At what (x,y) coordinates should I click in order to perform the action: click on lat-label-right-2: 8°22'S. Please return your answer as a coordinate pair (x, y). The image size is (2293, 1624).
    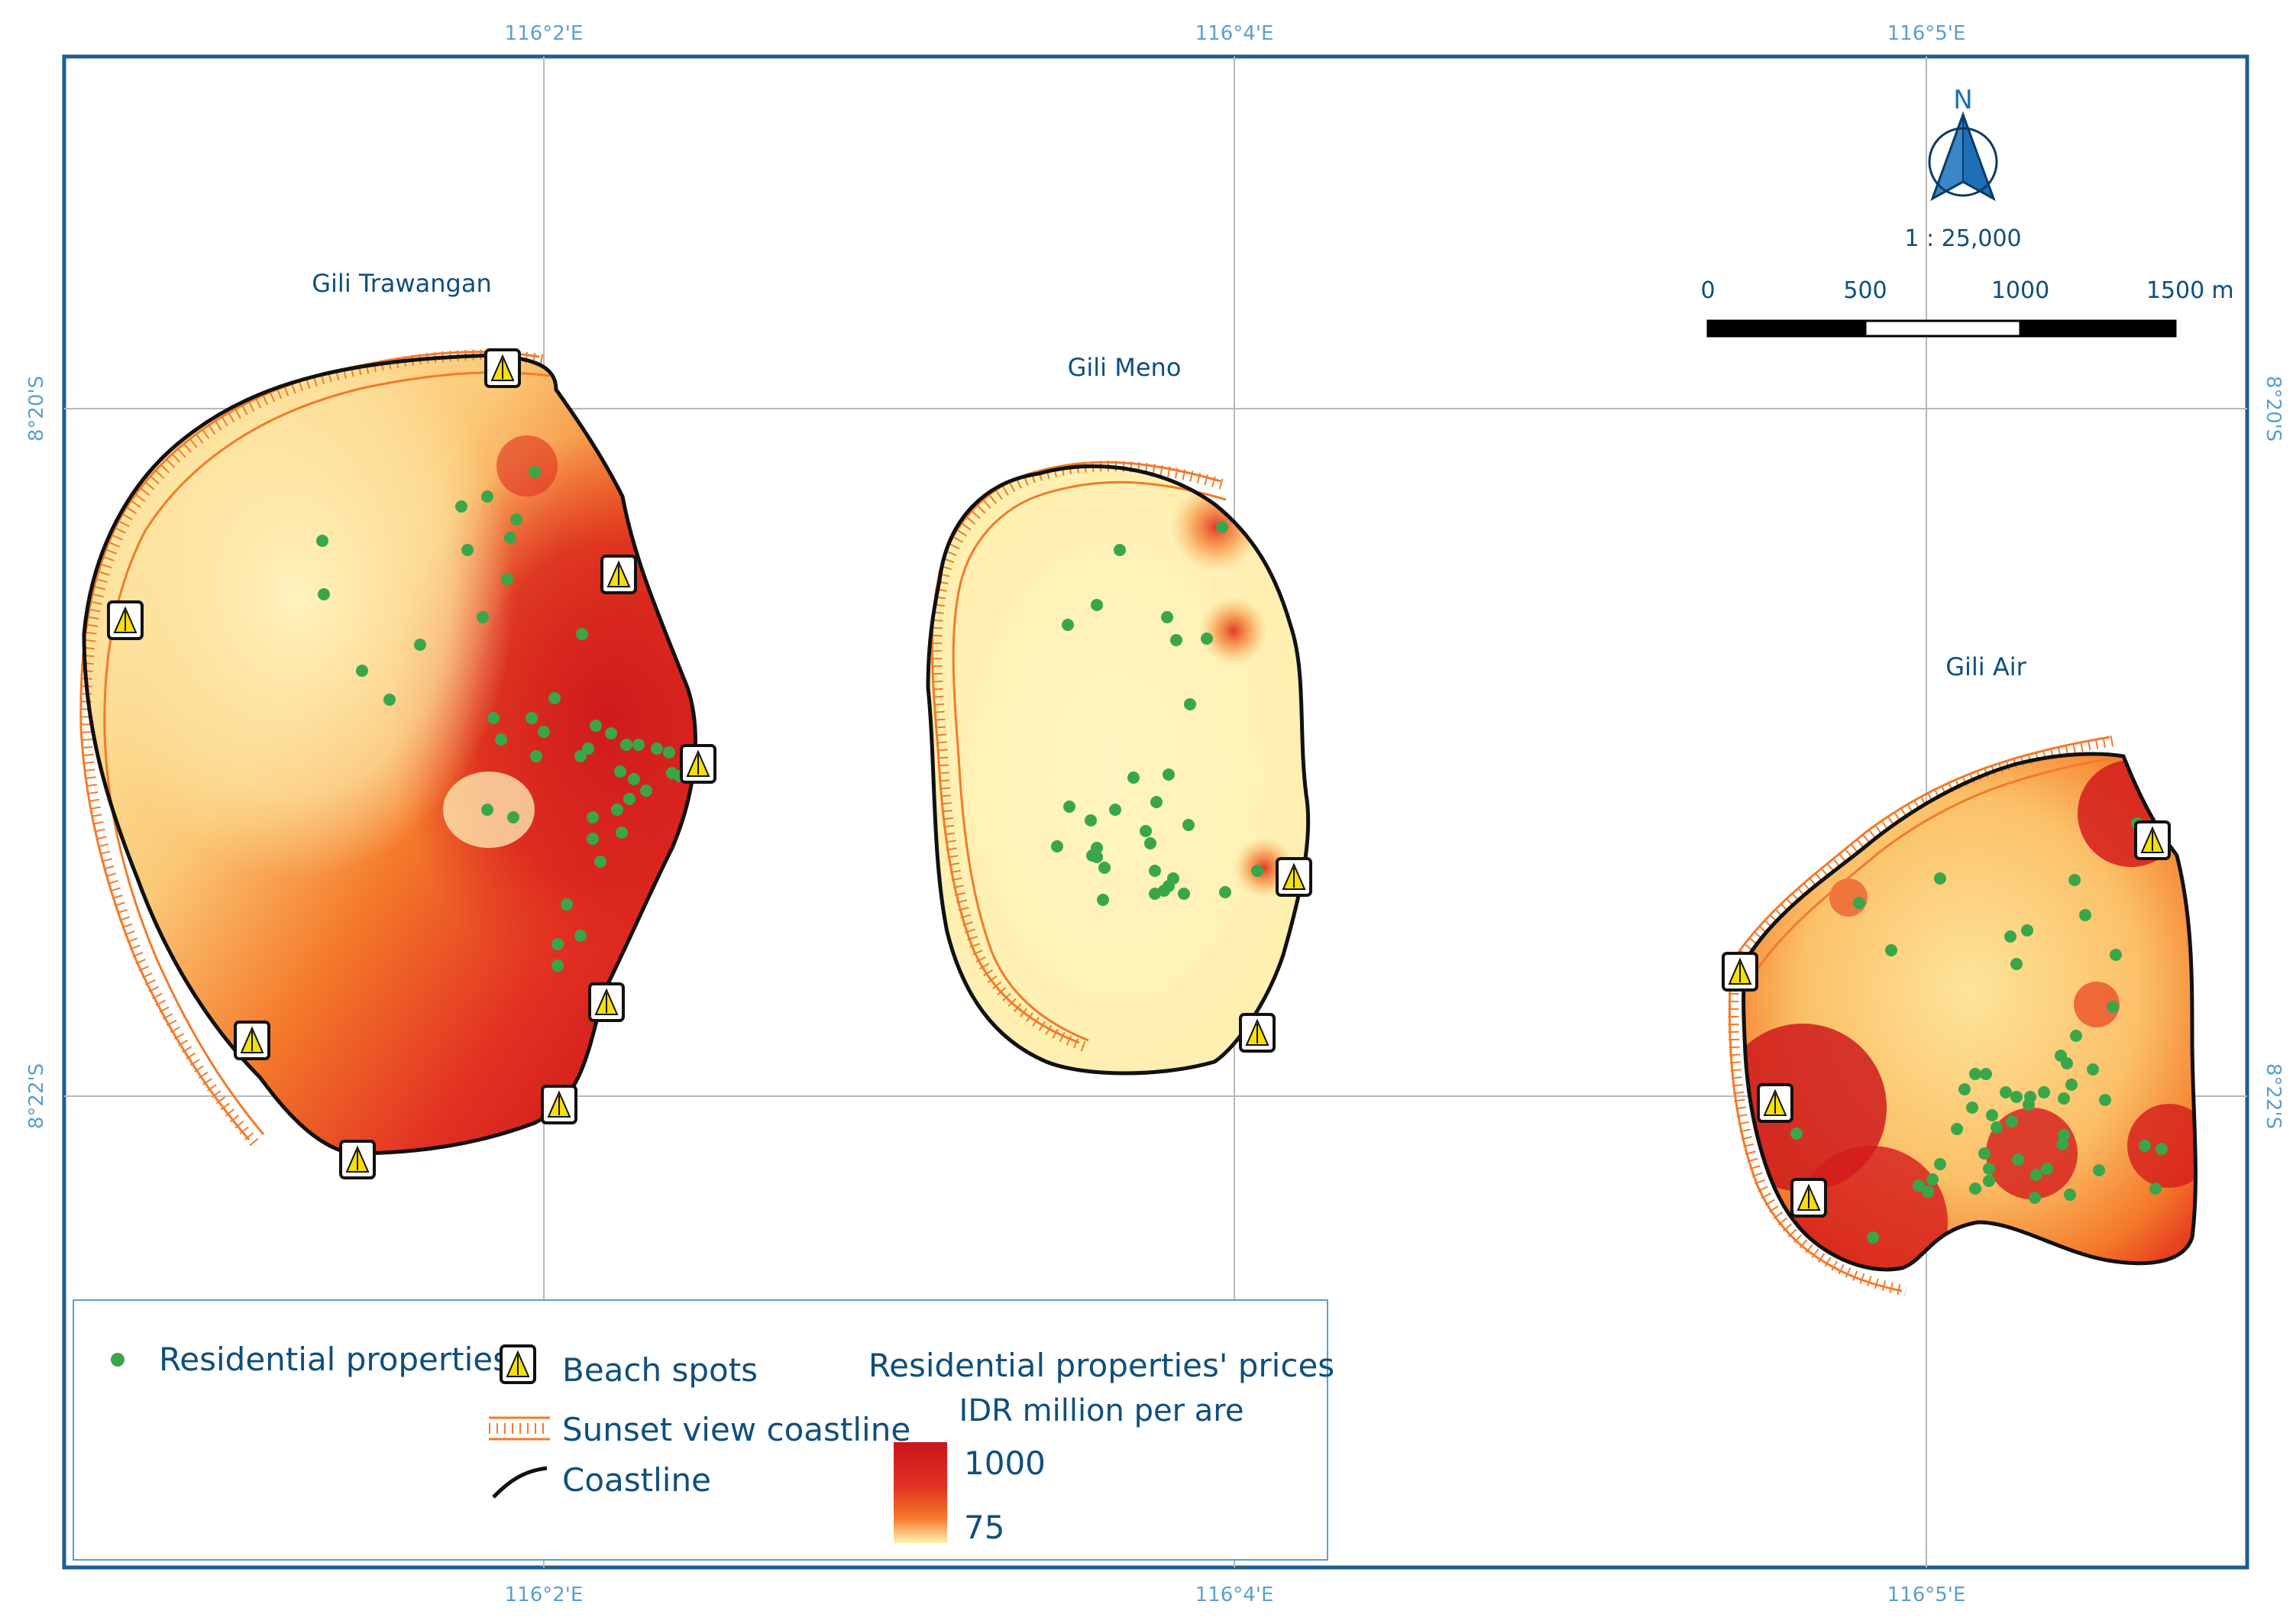
    Looking at the image, I should click on (2273, 1096).